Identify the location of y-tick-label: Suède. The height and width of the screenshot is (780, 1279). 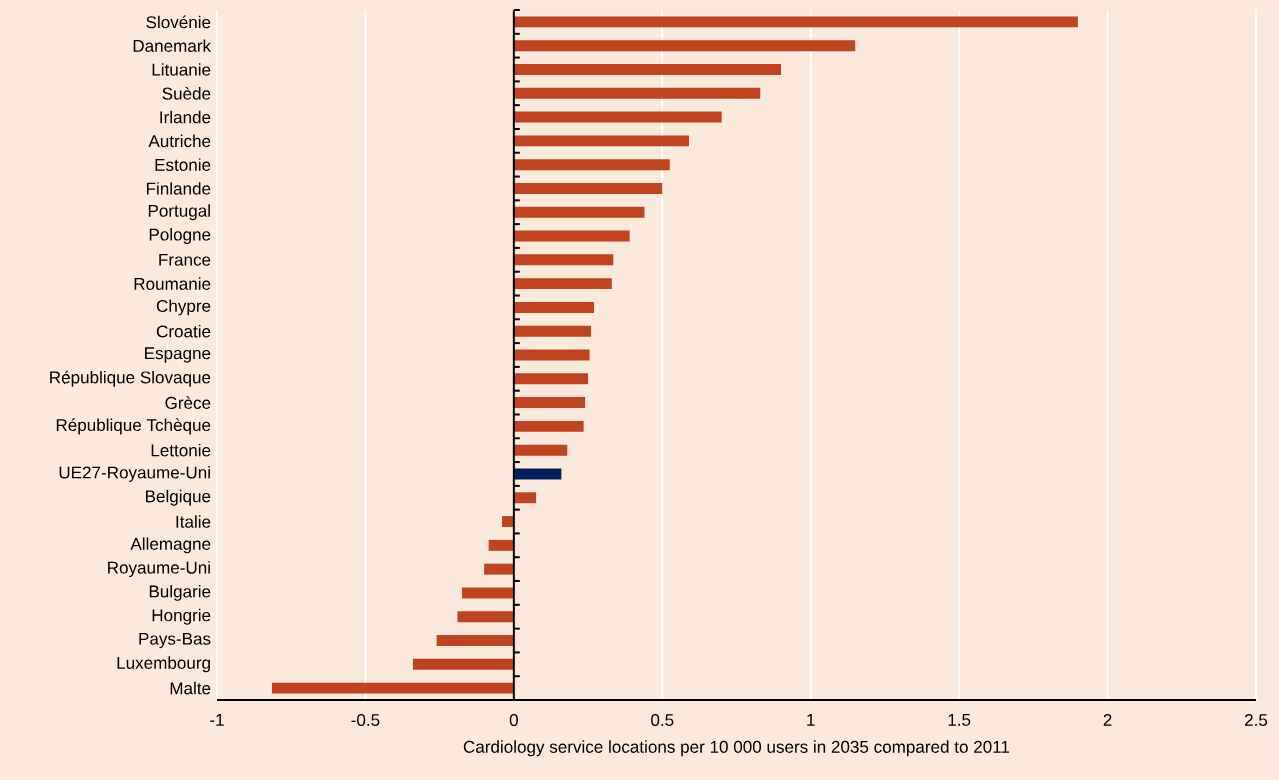
(186, 93).